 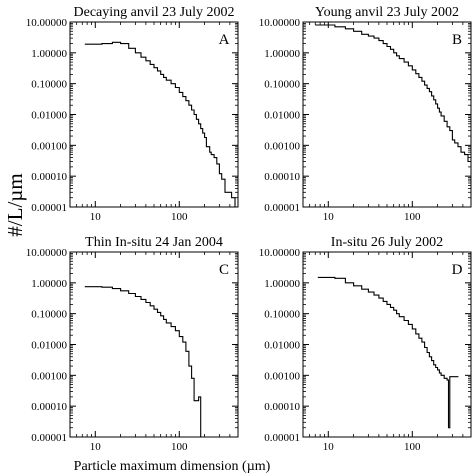 What do you see at coordinates (224, 40) in the screenshot?
I see `panel-letter: A` at bounding box center [224, 40].